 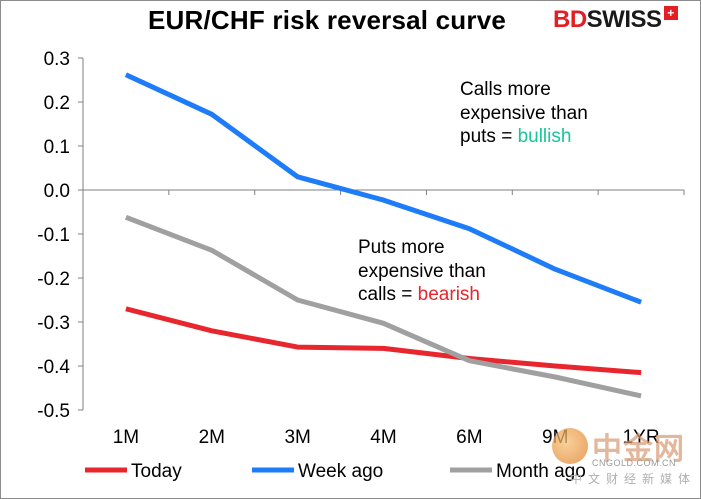 I want to click on x-tick-label: 3M, so click(x=297, y=437).